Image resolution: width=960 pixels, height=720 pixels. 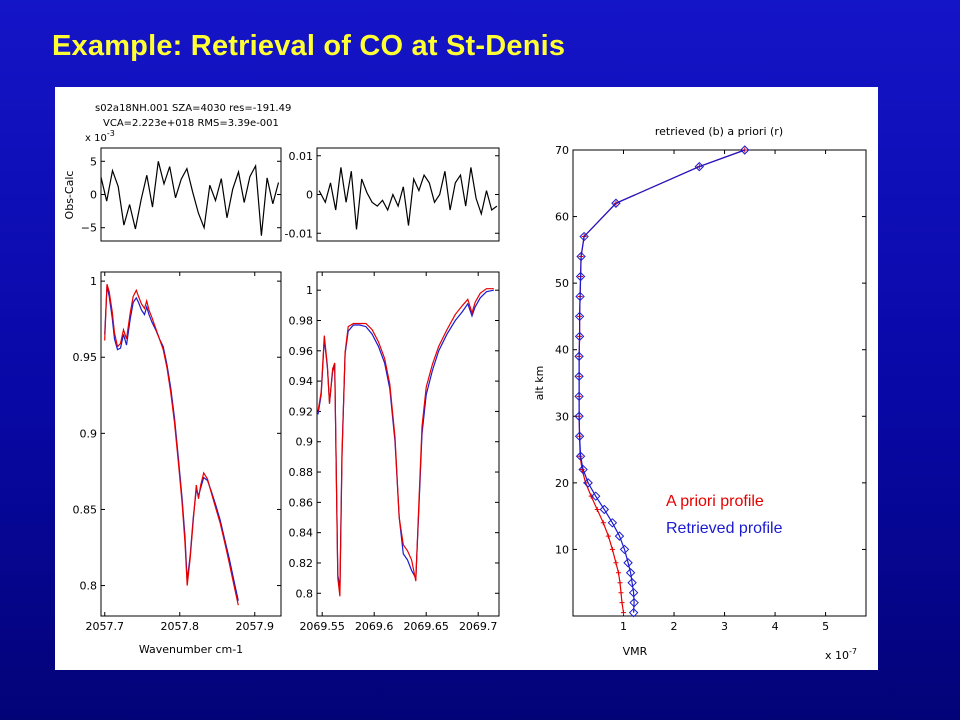 What do you see at coordinates (301, 381) in the screenshot?
I see `spectrum_right-ytick-label: 0.94` at bounding box center [301, 381].